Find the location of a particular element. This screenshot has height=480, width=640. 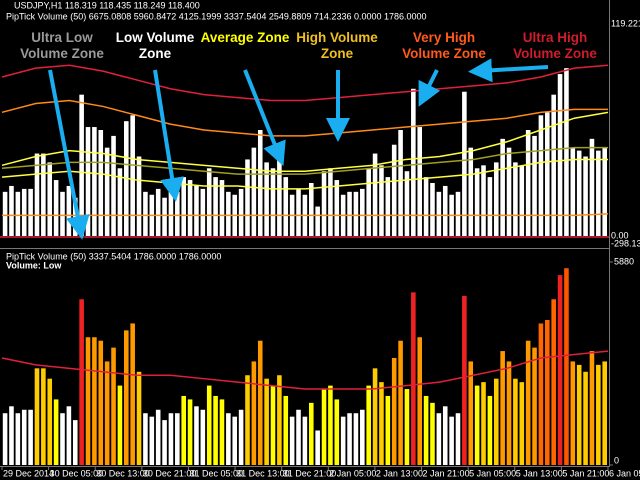

time-label: 5 Jan 13:00 is located at coordinates (539, 473).